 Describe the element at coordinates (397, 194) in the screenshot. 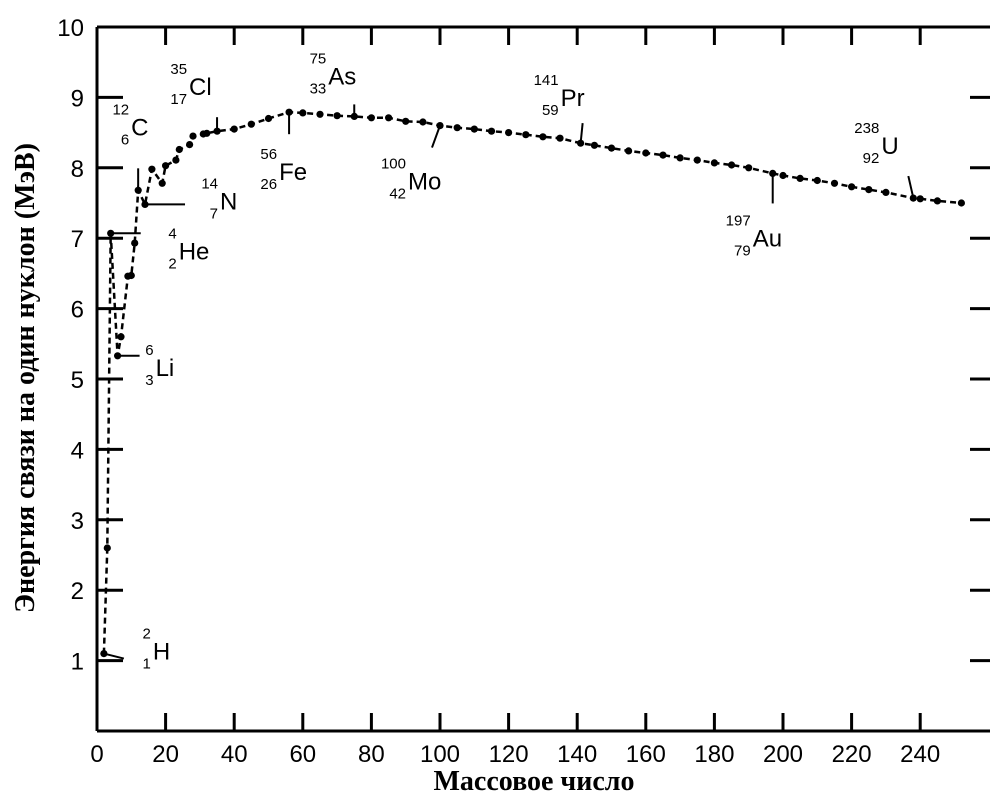

I see `isotope-z-mo: 42` at that location.